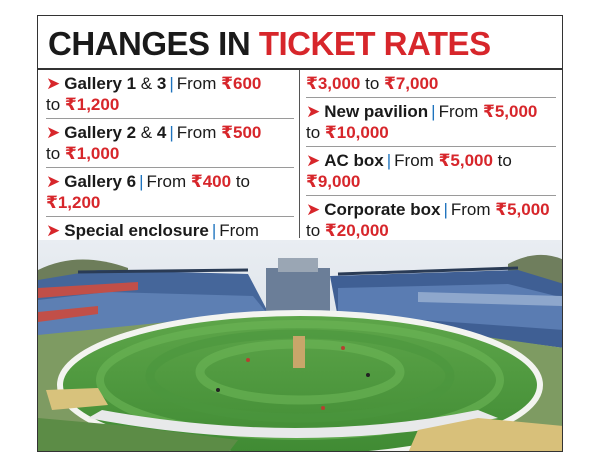 This screenshot has height=467, width=600. Describe the element at coordinates (375, 43) in the screenshot. I see `title-part-2: TICKET RATES` at that location.